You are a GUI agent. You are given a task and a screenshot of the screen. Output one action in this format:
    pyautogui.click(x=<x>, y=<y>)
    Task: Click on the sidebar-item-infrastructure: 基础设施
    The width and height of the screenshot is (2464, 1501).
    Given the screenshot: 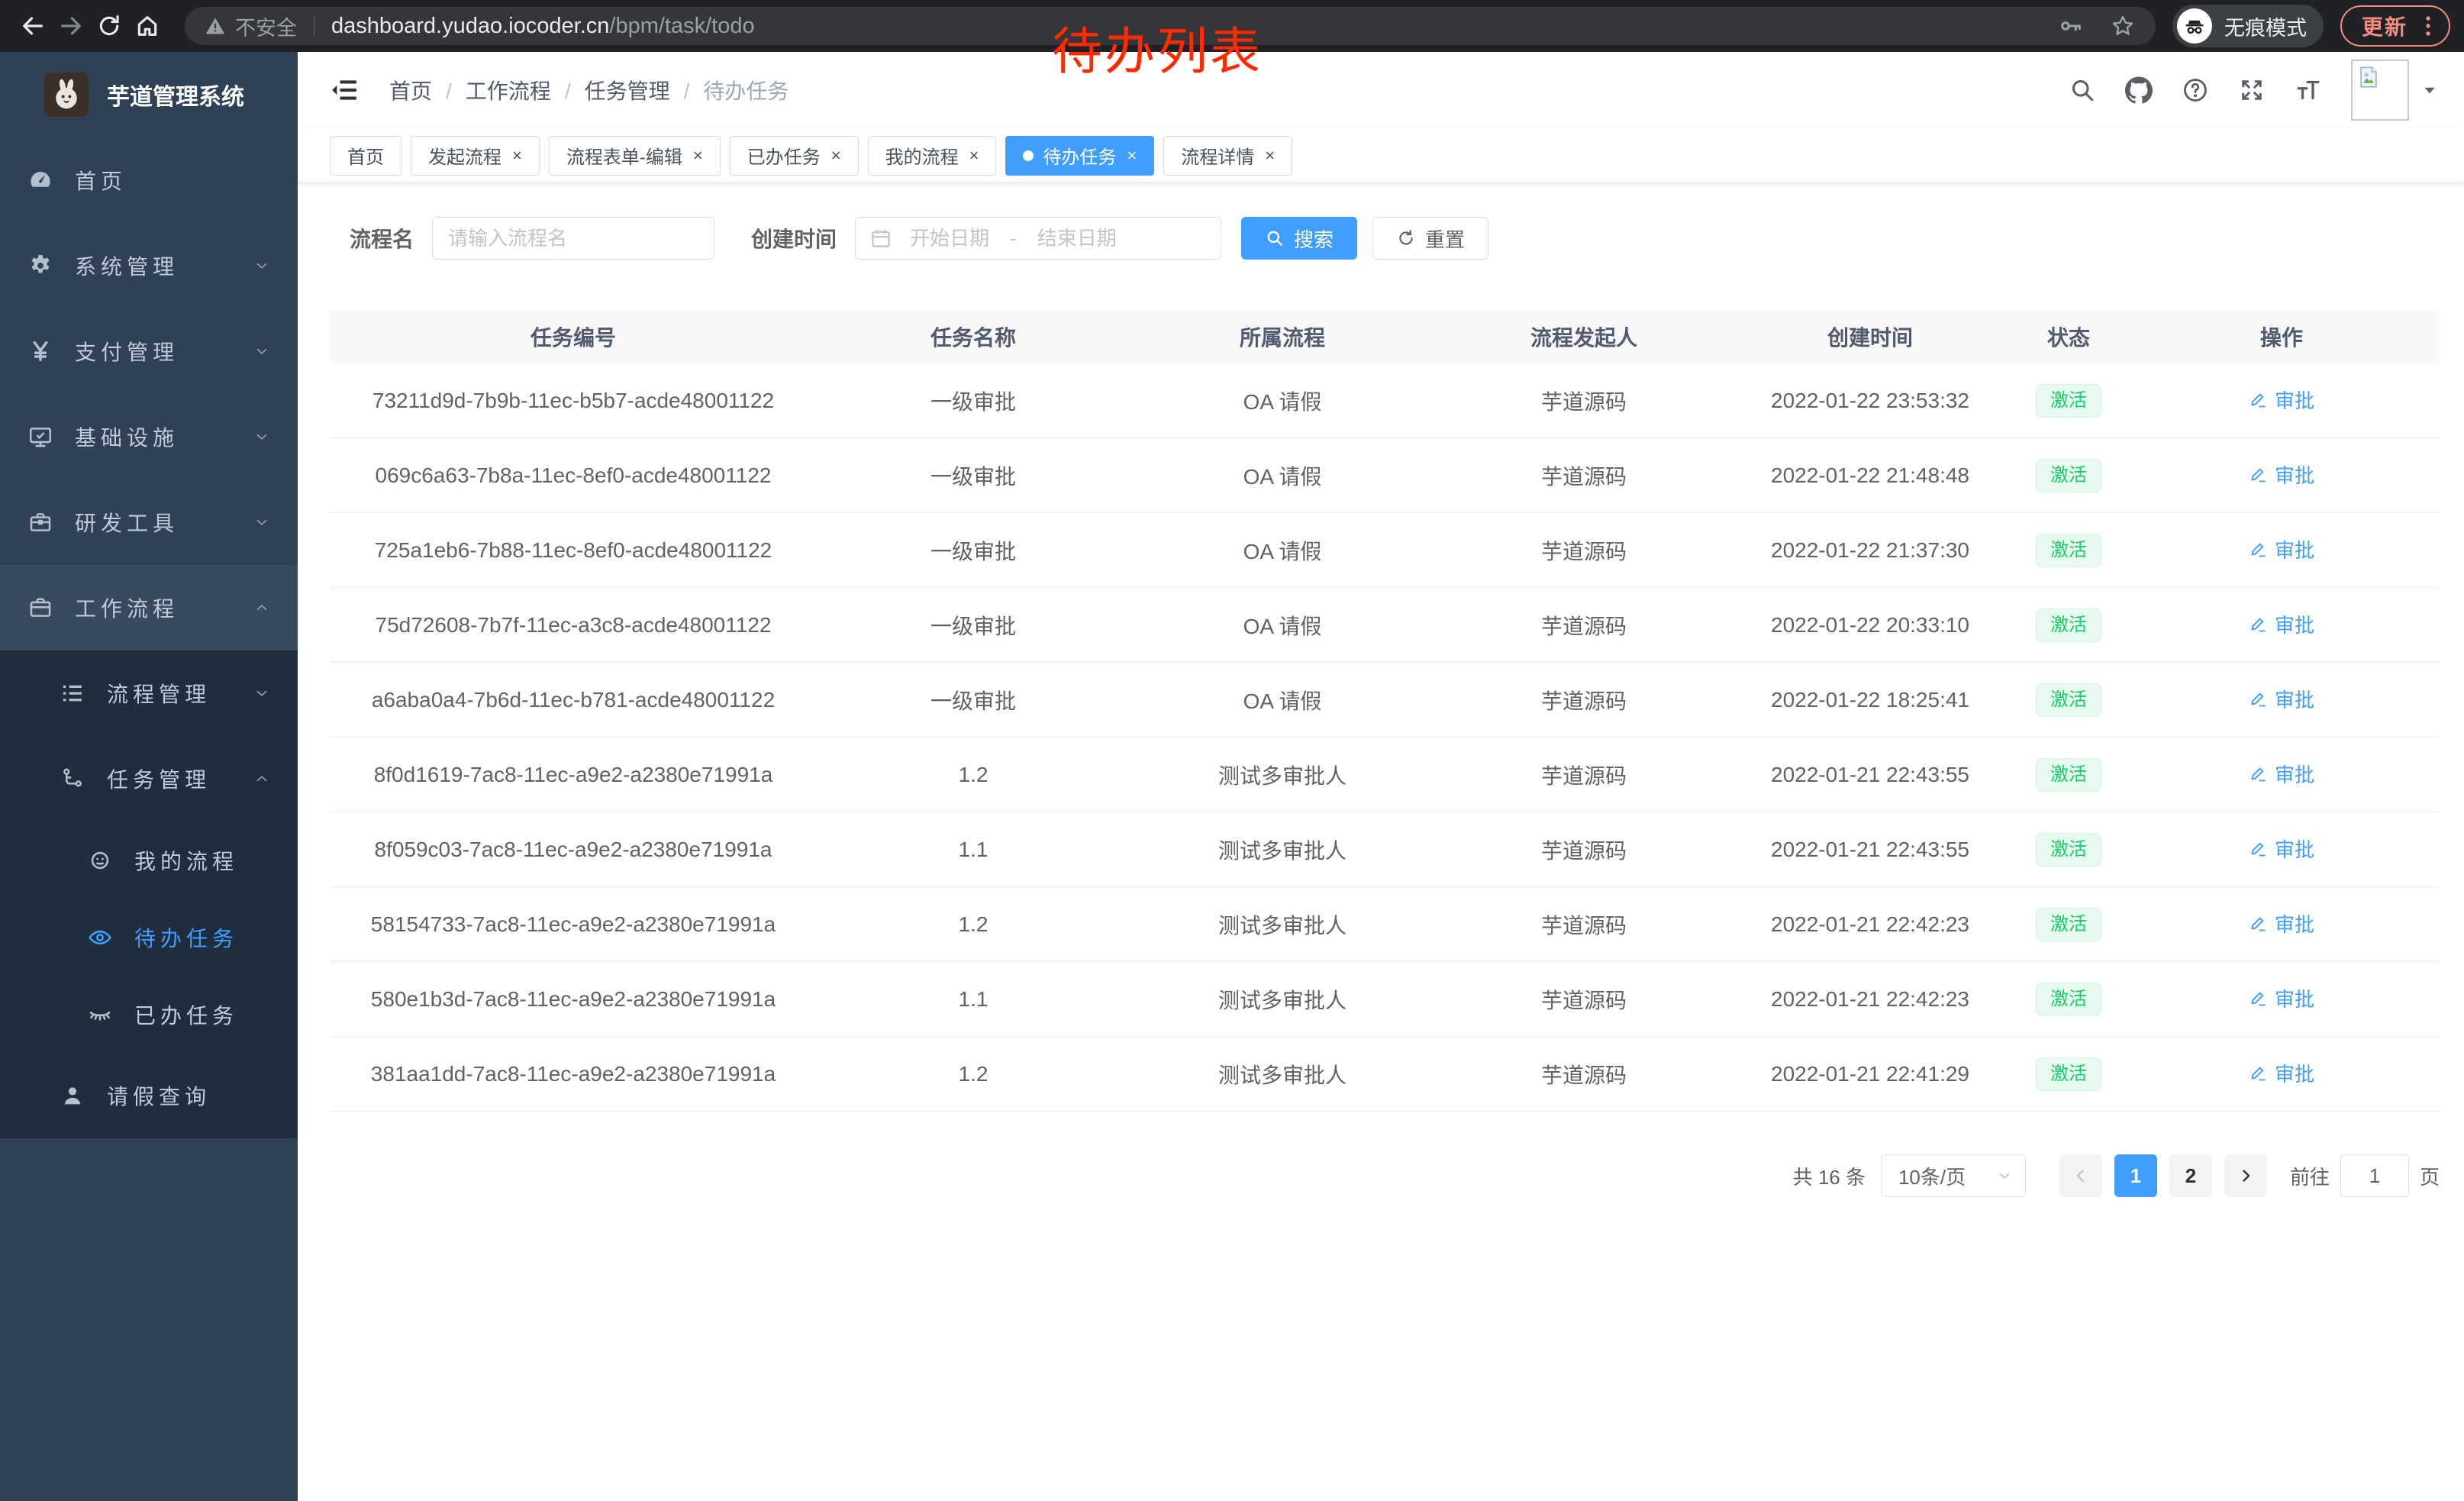 What is the action you would take?
    pyautogui.click(x=149, y=437)
    